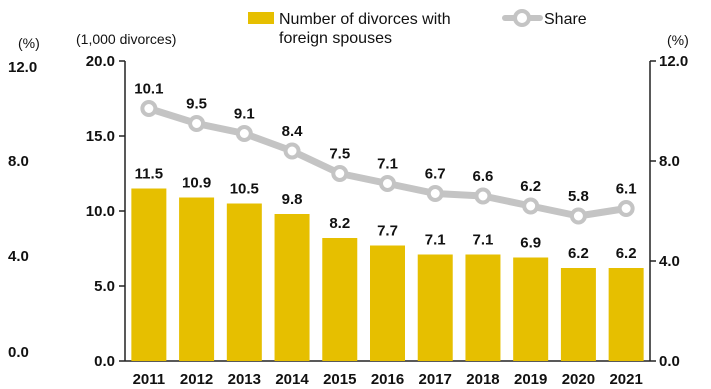  I want to click on share-value-label-2021: 6.1, so click(626, 189).